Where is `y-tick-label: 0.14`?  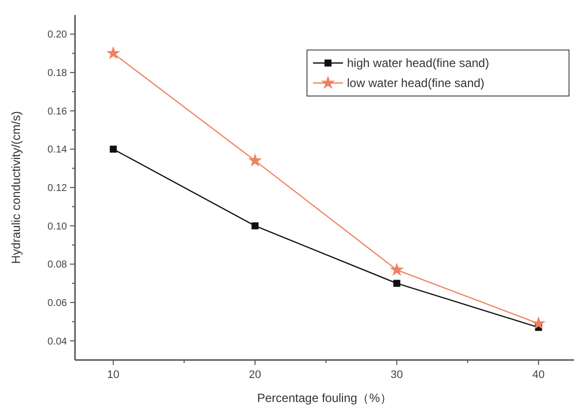 y-tick-label: 0.14 is located at coordinates (58, 150).